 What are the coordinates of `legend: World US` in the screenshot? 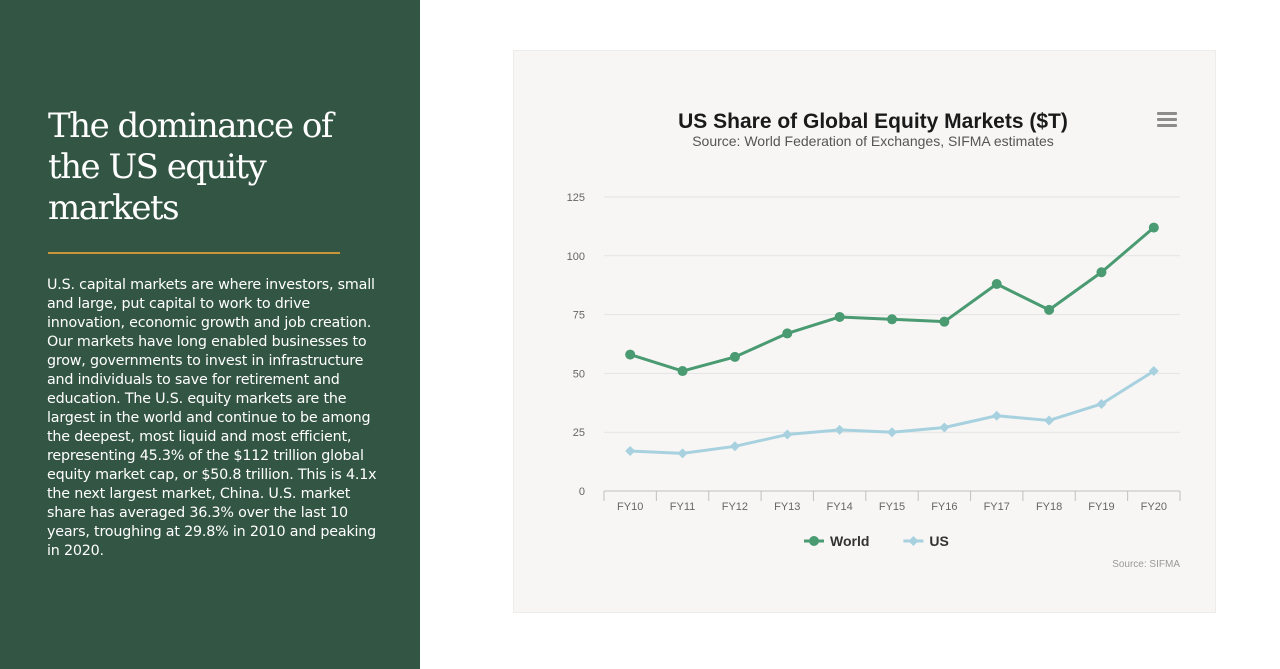 It's located at (876, 541).